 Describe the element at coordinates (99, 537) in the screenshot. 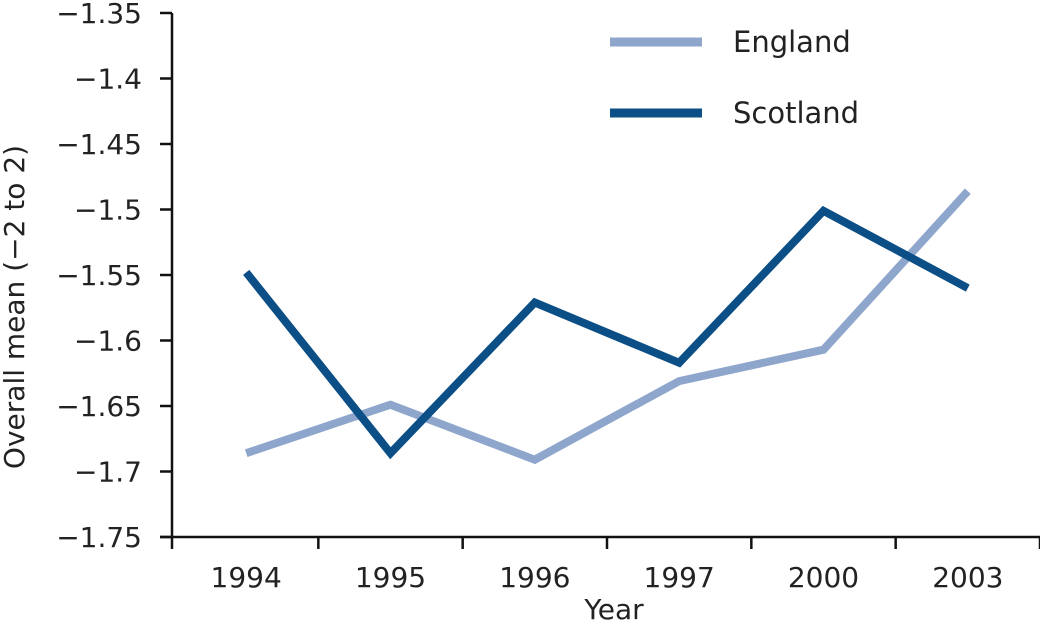

I see `y-tick-label: −1.75` at that location.